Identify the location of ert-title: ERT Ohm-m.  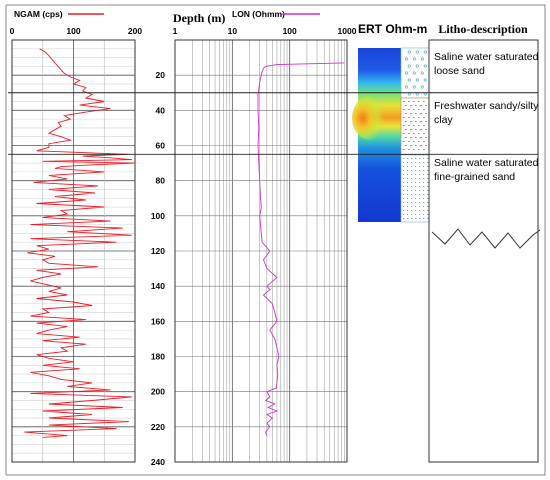
(392, 29).